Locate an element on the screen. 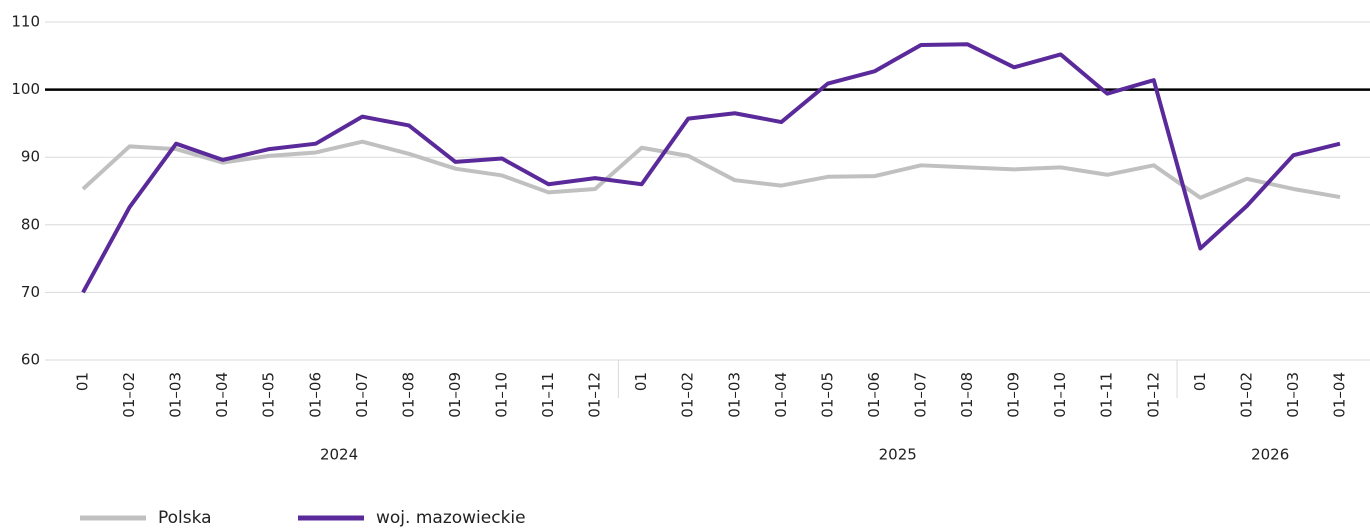 The height and width of the screenshot is (528, 1370). y-tick-label: 70 is located at coordinates (30, 292).